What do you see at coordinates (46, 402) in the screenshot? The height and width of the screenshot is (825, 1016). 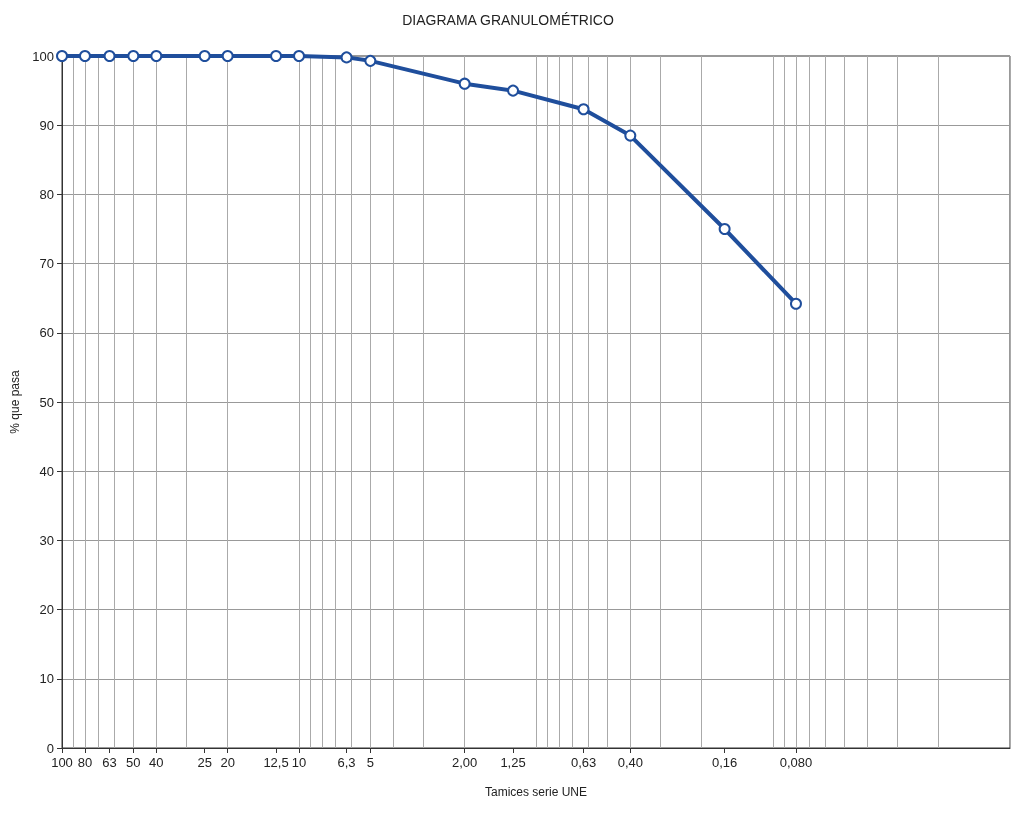 I see `y-tick-label: 50` at bounding box center [46, 402].